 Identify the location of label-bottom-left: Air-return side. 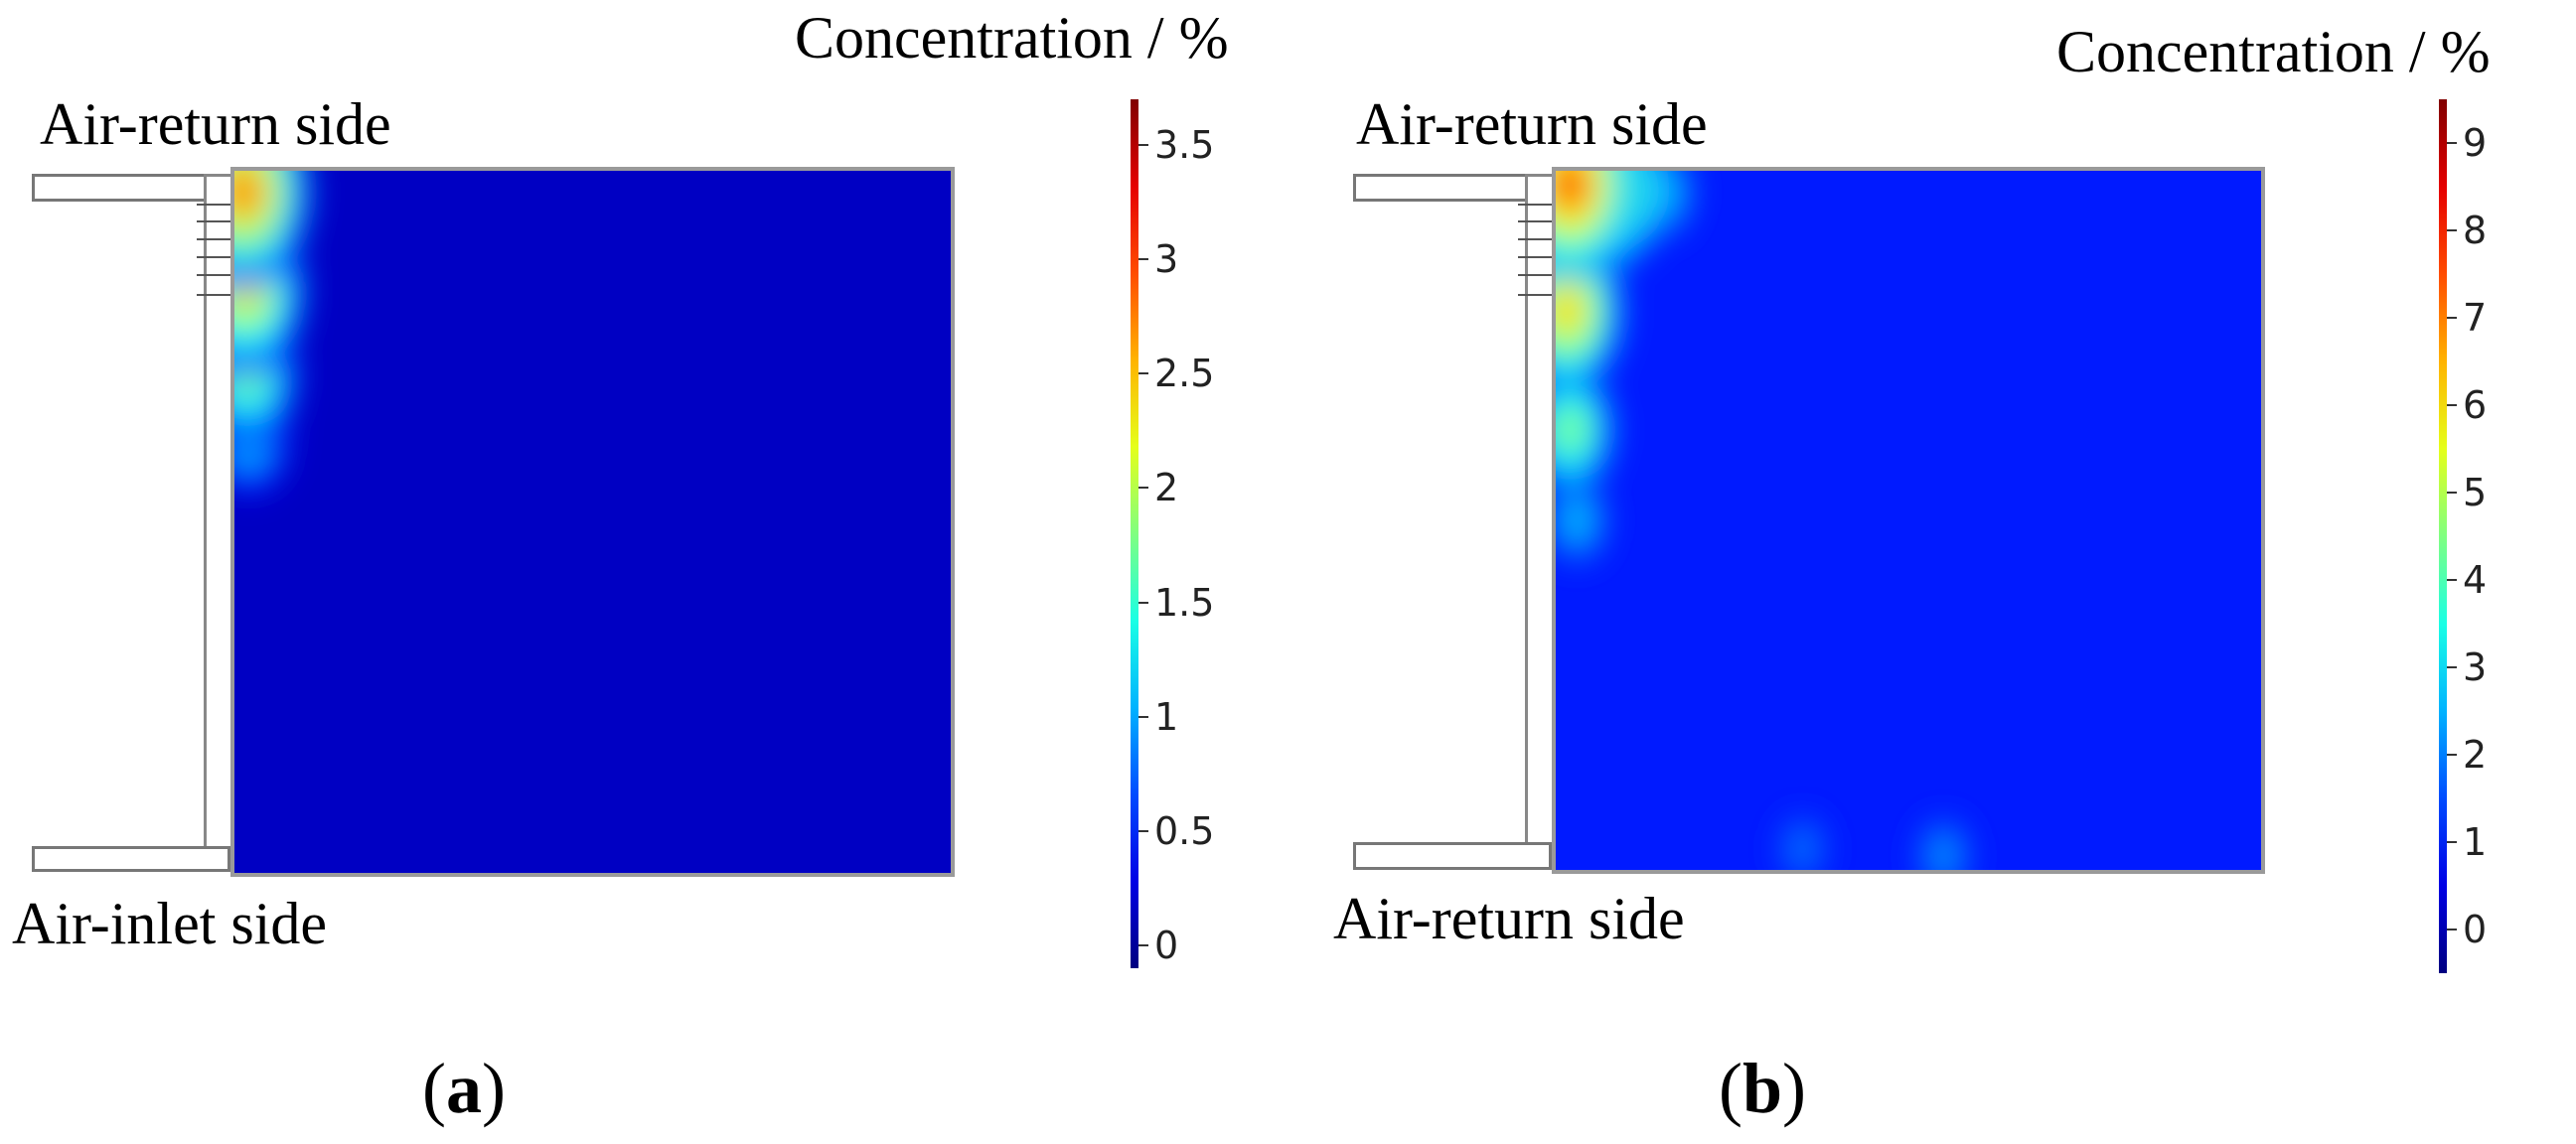
(1509, 919).